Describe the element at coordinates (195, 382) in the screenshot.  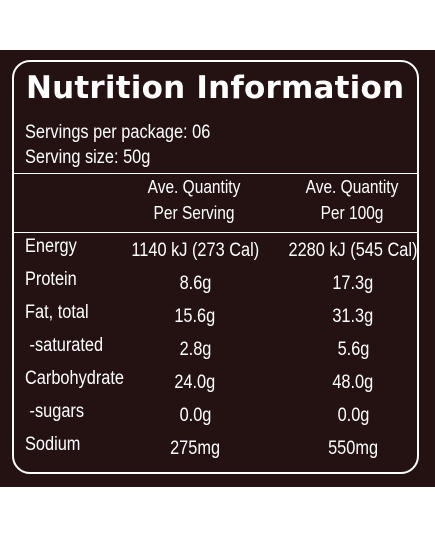
I see `per-serving-value: 24.0g` at that location.